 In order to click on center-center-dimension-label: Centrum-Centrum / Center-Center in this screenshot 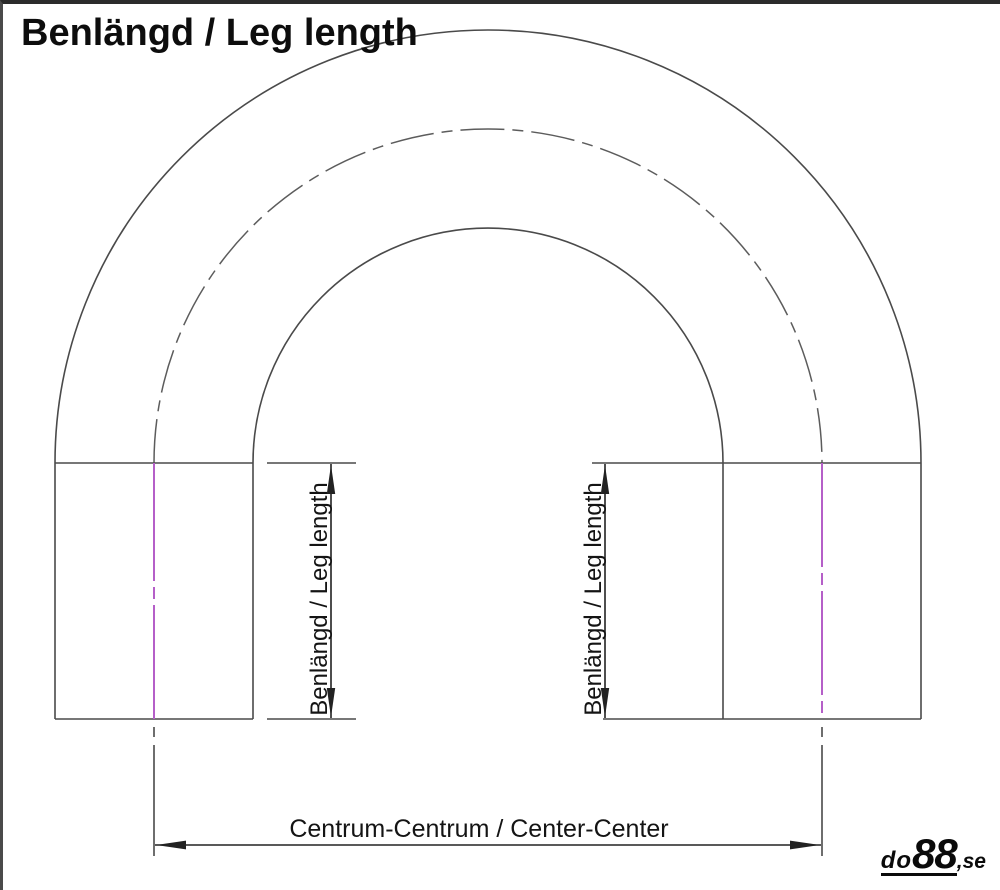, I will do `click(479, 829)`.